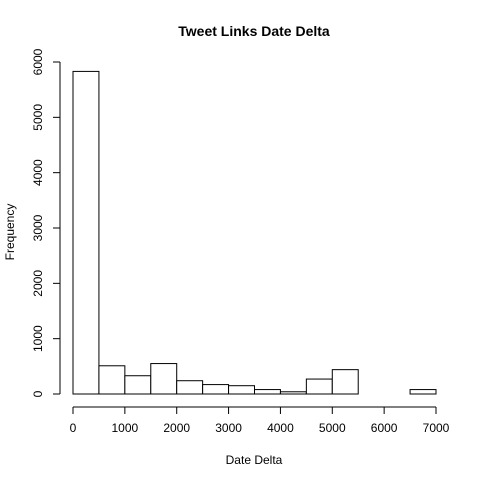  Describe the element at coordinates (38, 61) in the screenshot. I see `y-tick-label: 6000` at that location.